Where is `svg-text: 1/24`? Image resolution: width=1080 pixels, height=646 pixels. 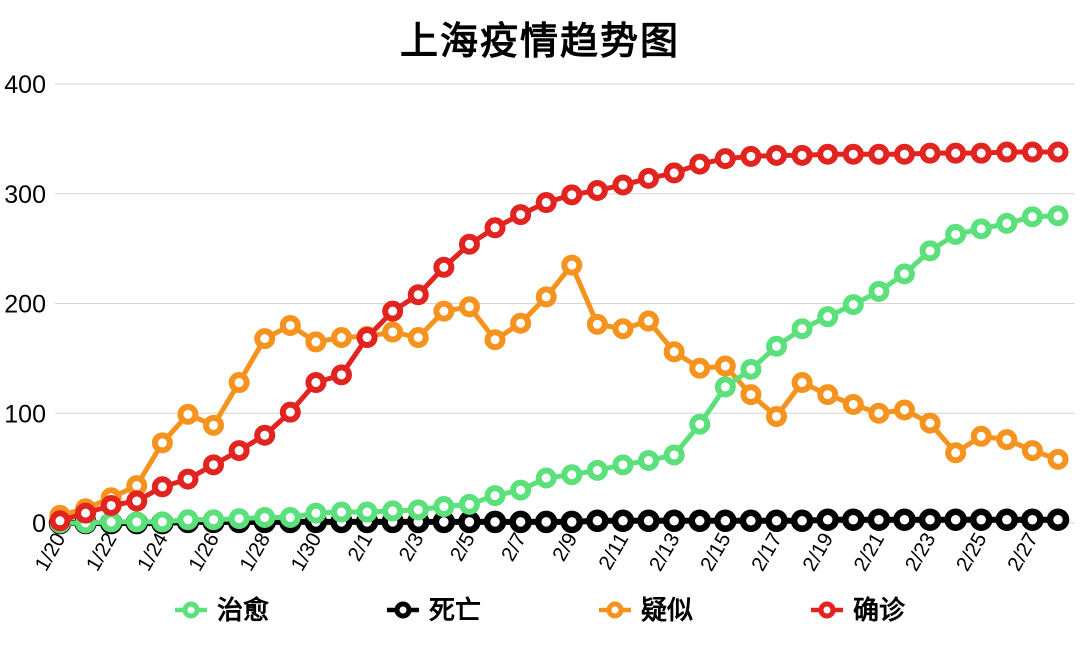
svg-text: 1/24 is located at coordinates (153, 552).